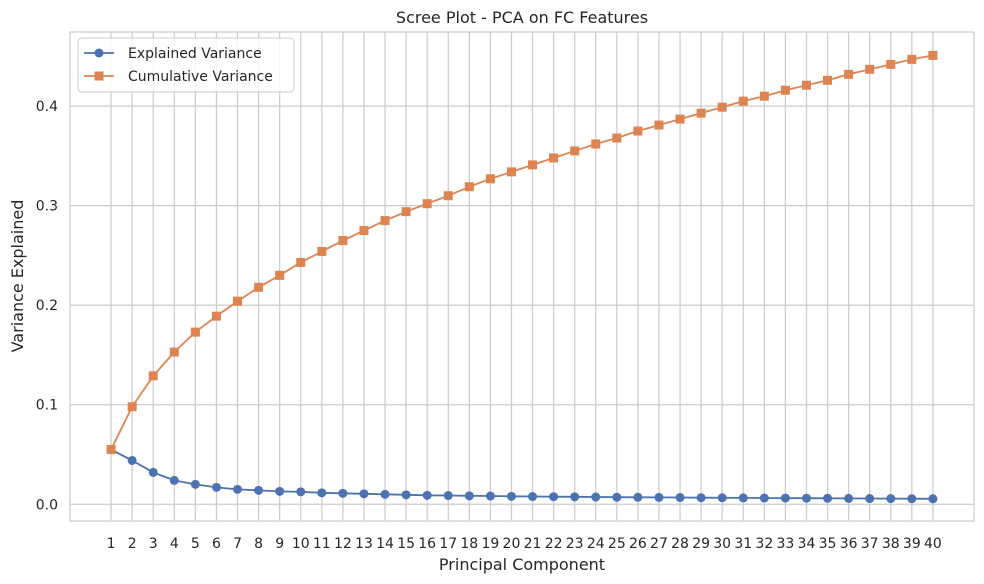 This screenshot has width=984, height=584. I want to click on y-tick-label: 0.3, so click(47, 207).